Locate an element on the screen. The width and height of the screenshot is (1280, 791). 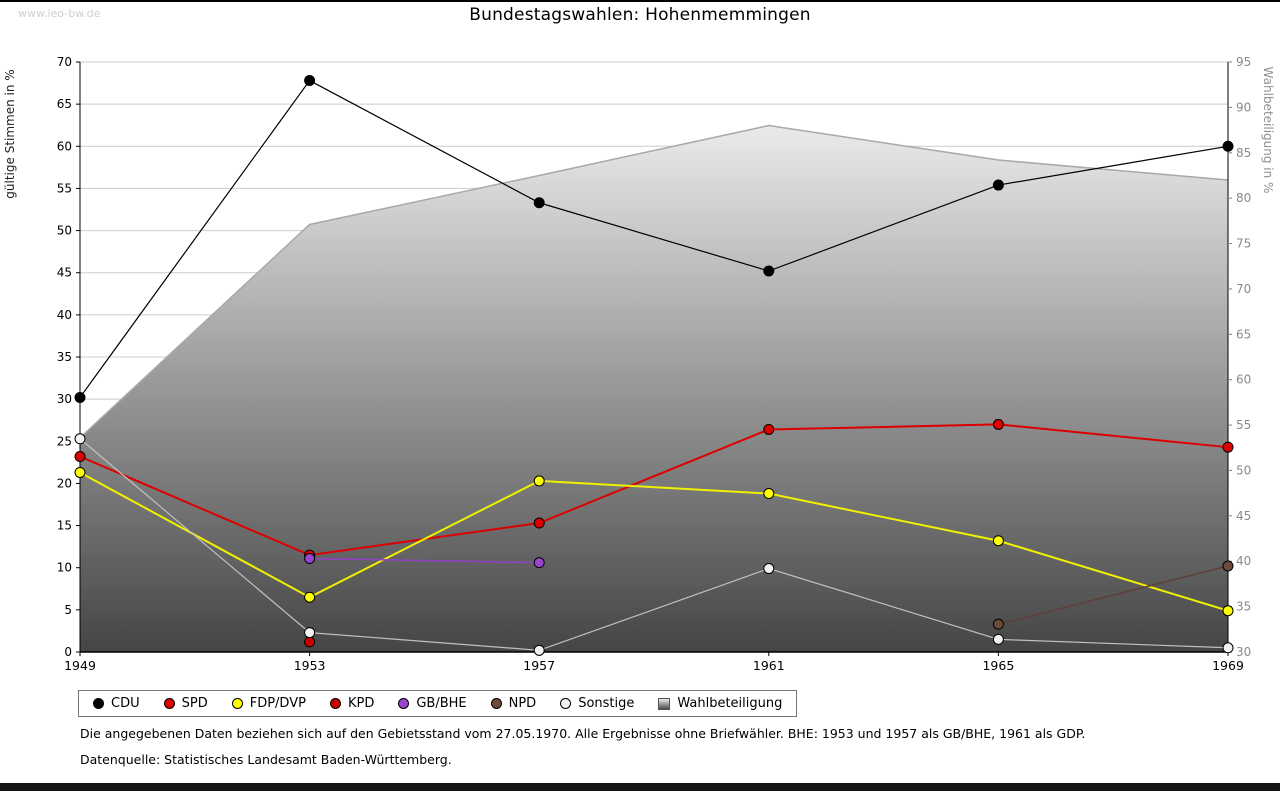
legend-item-kpd: KPD is located at coordinates (352, 703).